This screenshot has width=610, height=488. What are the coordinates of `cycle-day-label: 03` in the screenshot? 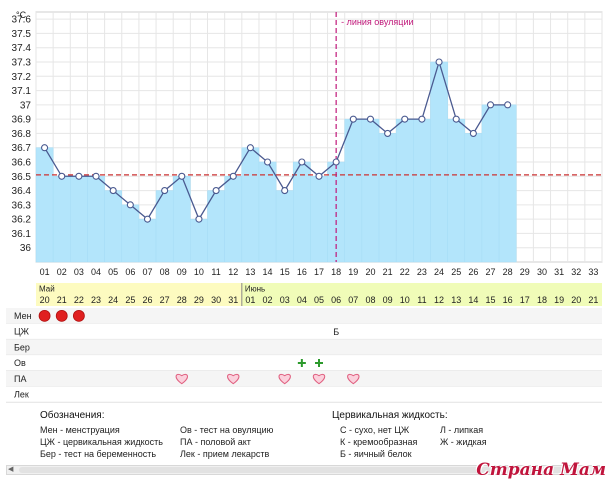 It's located at (79, 272).